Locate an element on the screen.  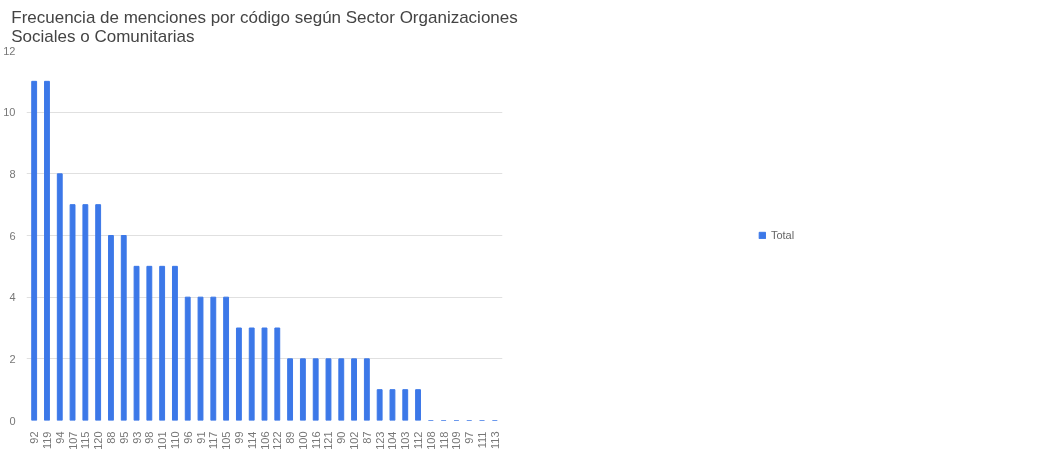
x-tick-label: 118 is located at coordinates (443, 440).